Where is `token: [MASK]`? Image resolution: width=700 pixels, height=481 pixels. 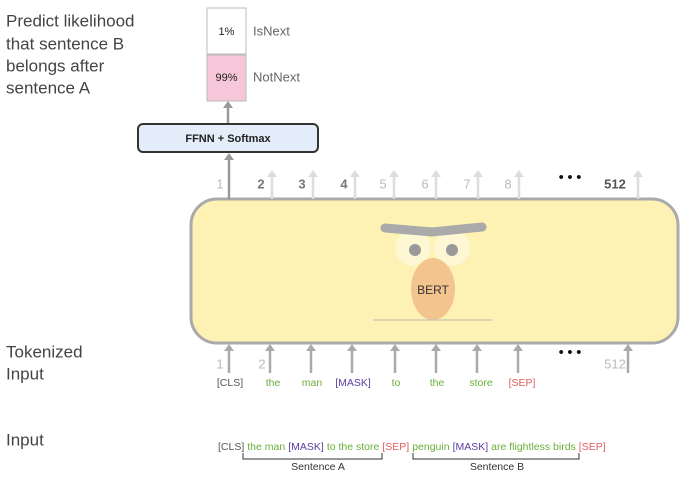 token: [MASK] is located at coordinates (353, 383).